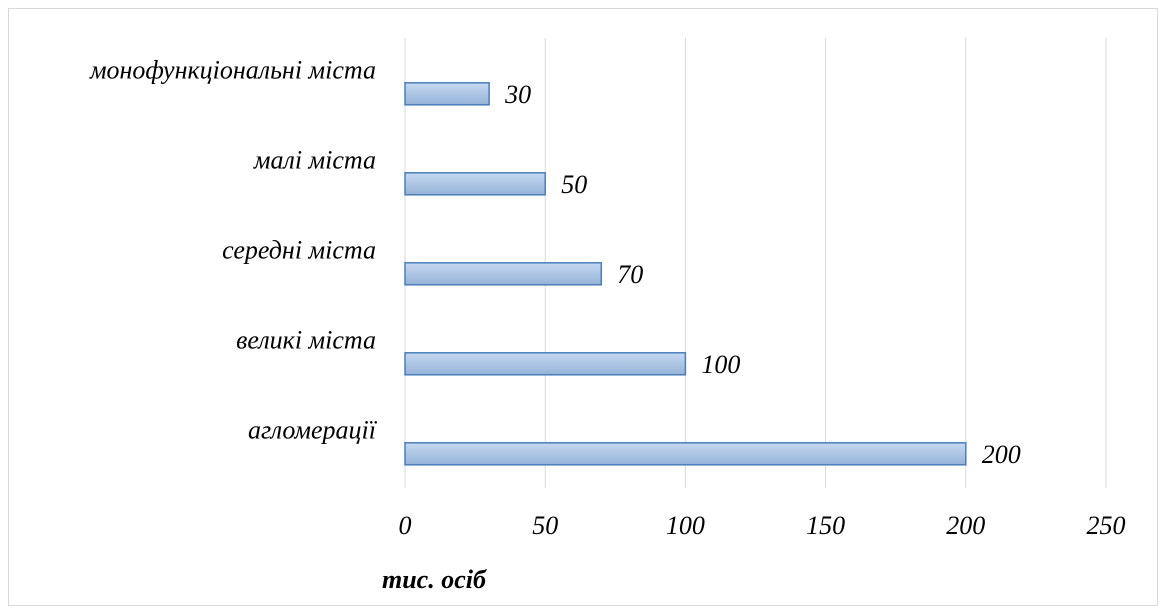 This screenshot has width=1166, height=614. What do you see at coordinates (299, 250) in the screenshot?
I see `category-label: середні міста` at bounding box center [299, 250].